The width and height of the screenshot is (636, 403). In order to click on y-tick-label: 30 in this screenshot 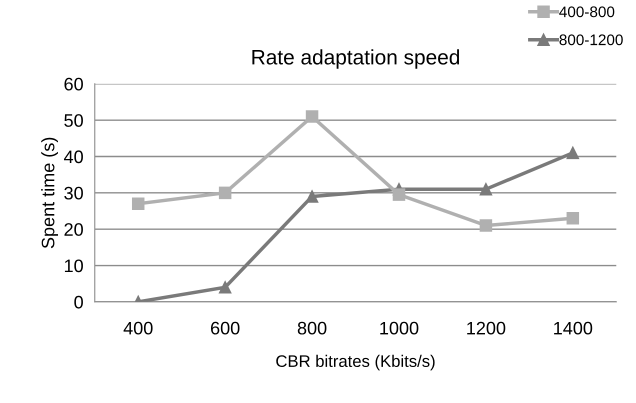, I will do `click(73, 193)`.